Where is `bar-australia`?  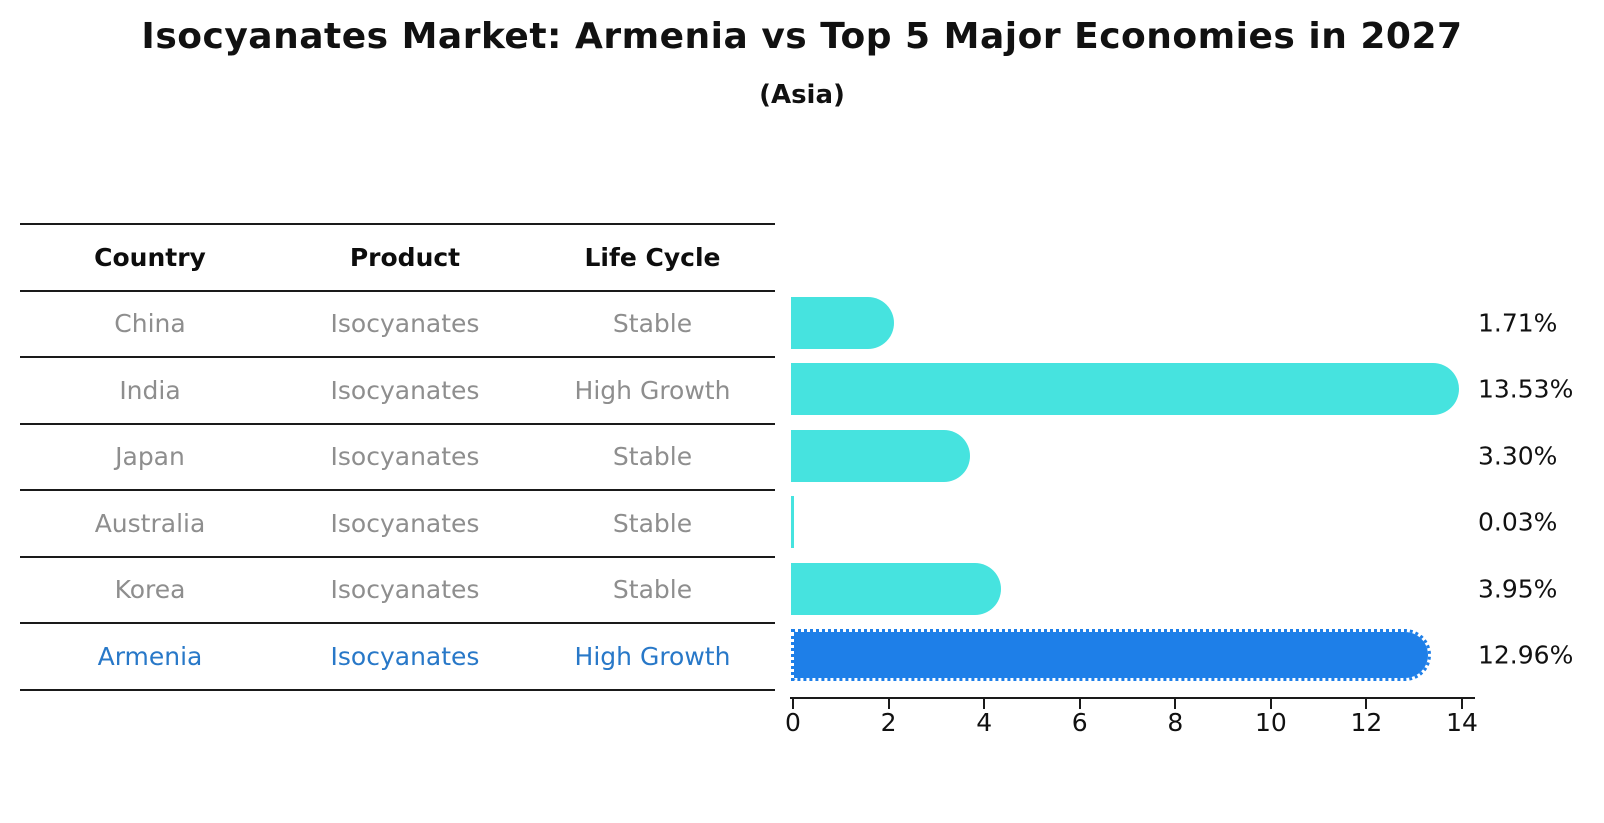 bar-australia is located at coordinates (792, 522).